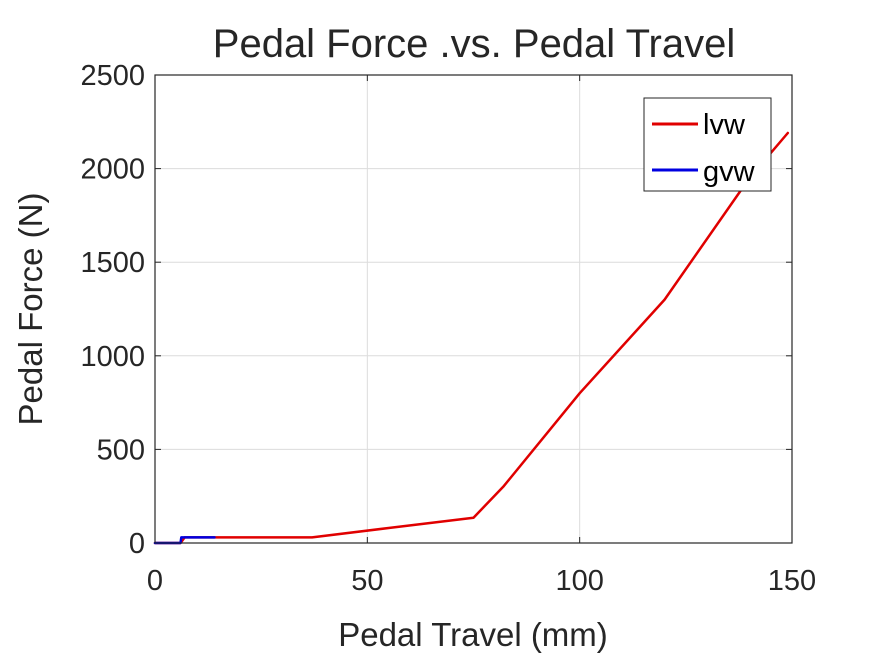 The width and height of the screenshot is (875, 656). I want to click on x-axis-label: Pedal Travel (mm), so click(473, 634).